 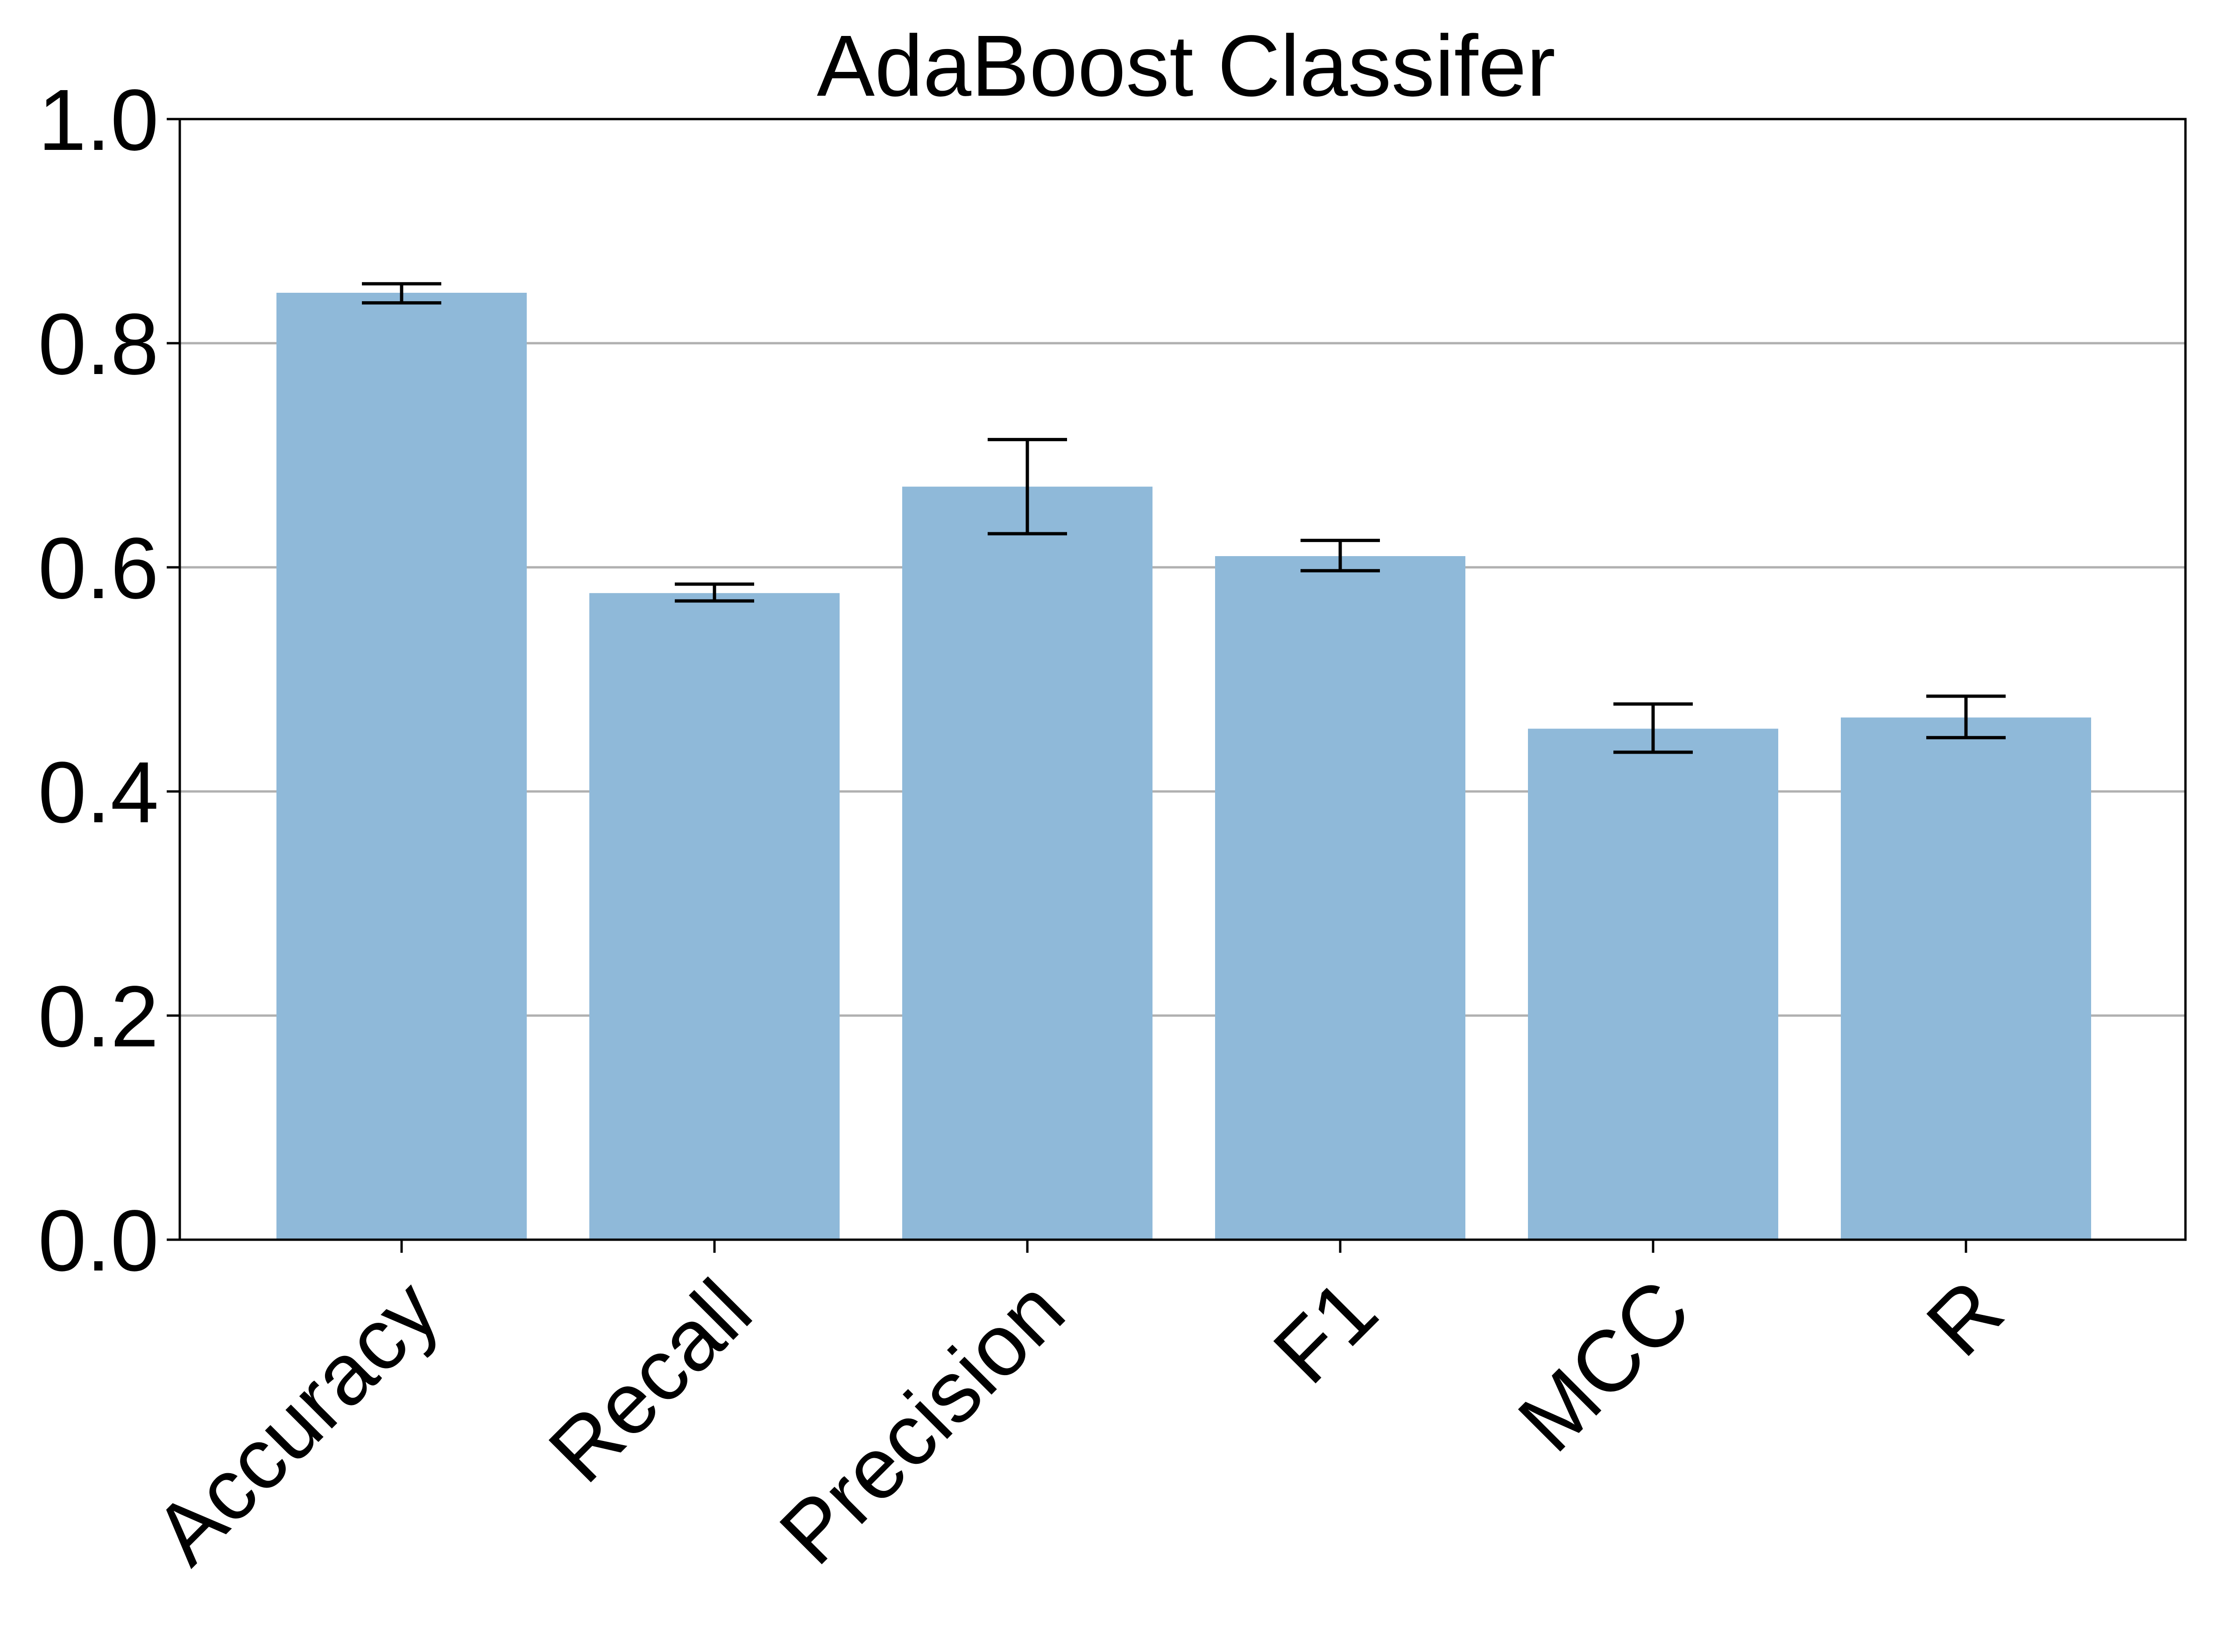 I want to click on y-tick-label: 1.0, so click(x=98, y=120).